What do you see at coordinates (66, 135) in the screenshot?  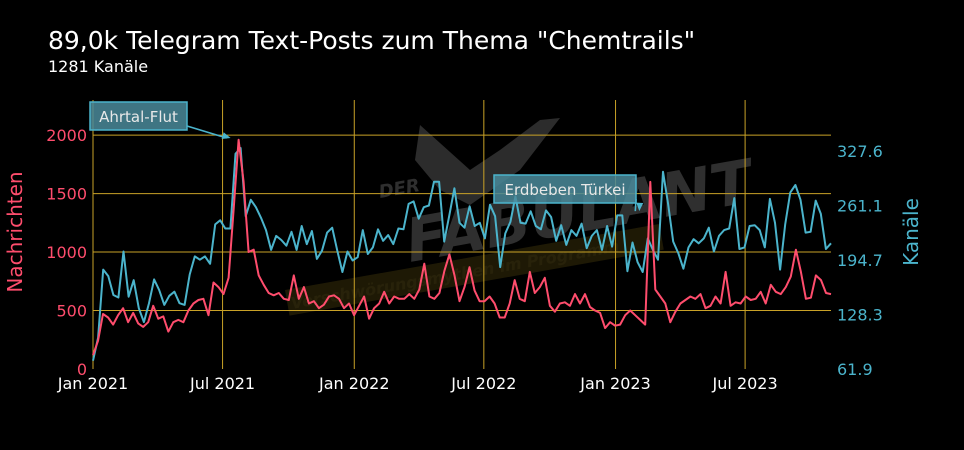 I see `y-tick-label: 2000` at bounding box center [66, 135].